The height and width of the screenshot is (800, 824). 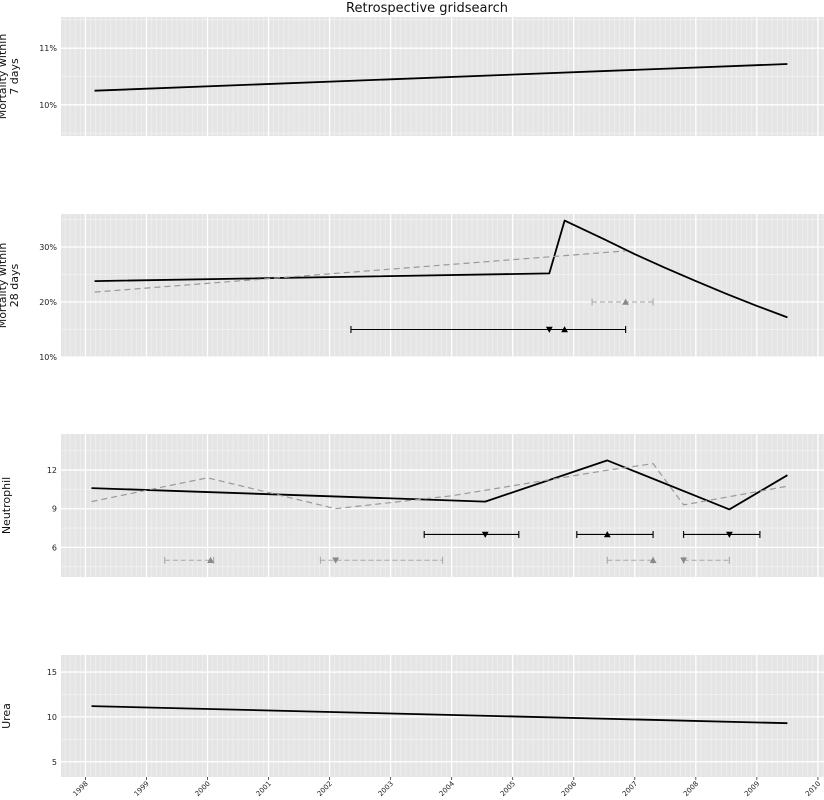 I want to click on y-axis-label: Urea, so click(x=6, y=716).